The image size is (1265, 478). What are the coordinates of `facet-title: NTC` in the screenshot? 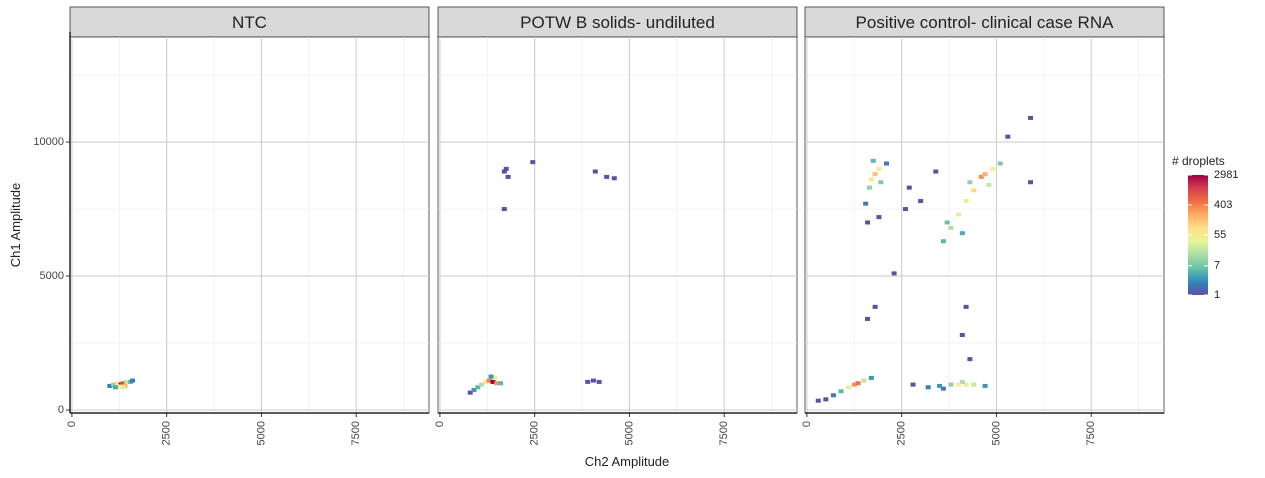 It's located at (249, 22).